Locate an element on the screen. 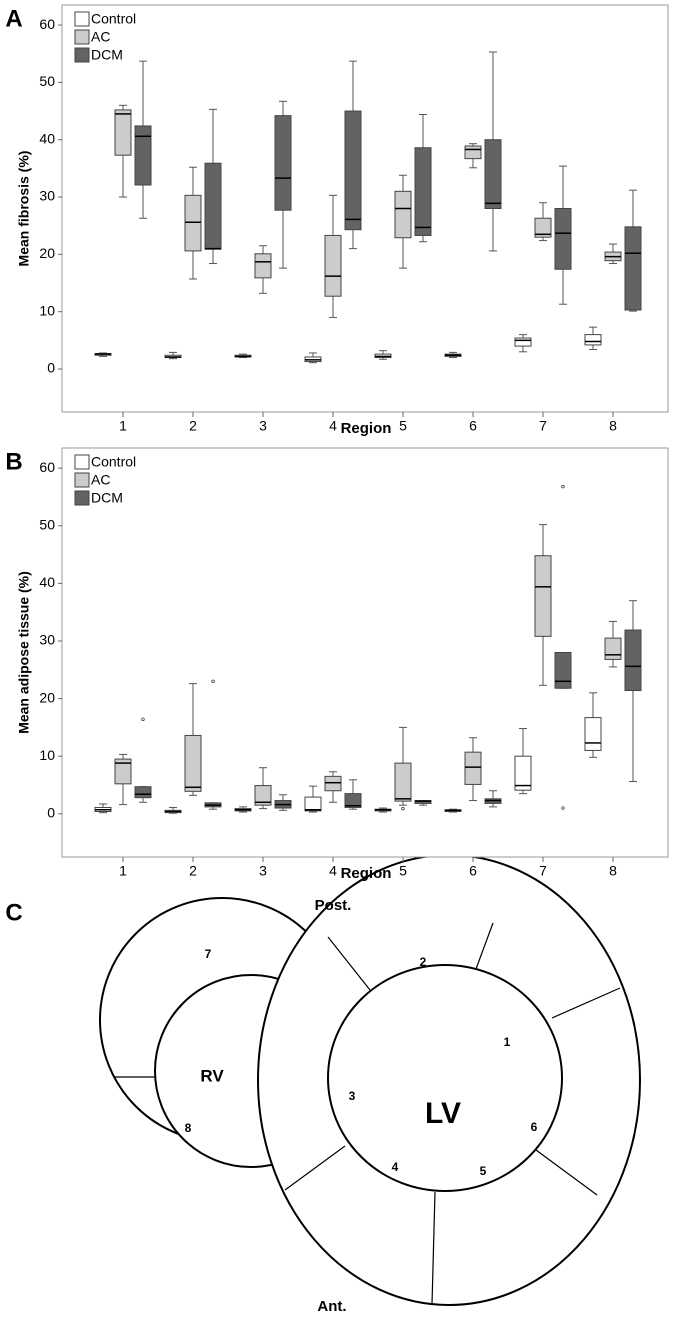 The height and width of the screenshot is (1321, 675). region-label: 4 is located at coordinates (395, 1167).